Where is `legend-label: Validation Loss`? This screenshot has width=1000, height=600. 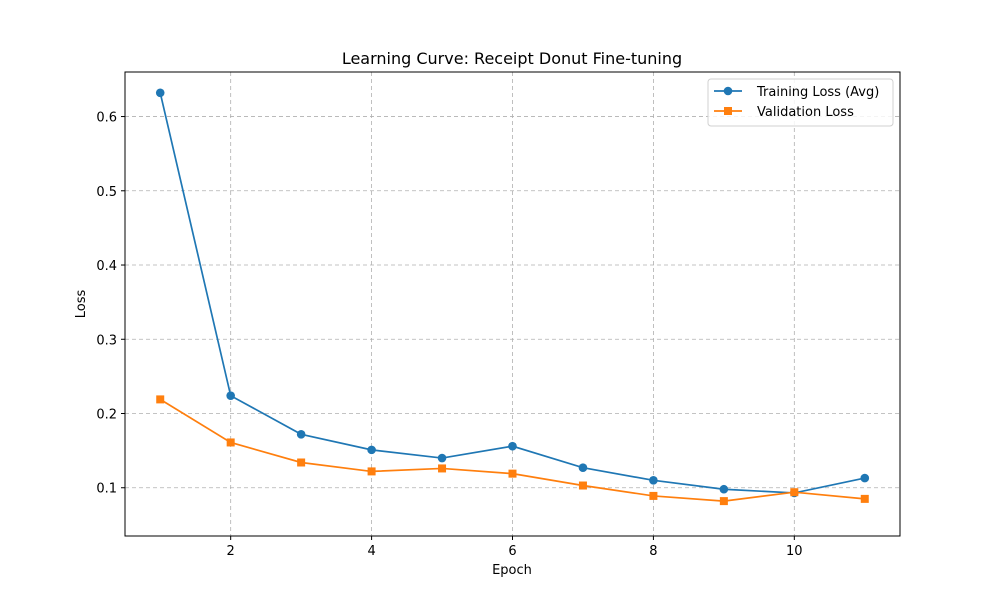
legend-label: Validation Loss is located at coordinates (805, 112).